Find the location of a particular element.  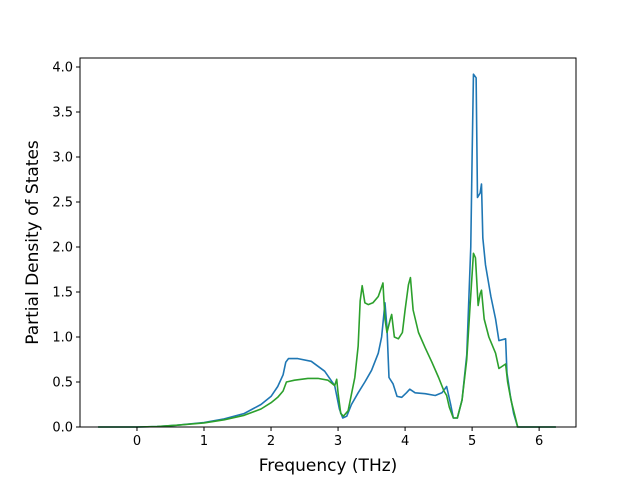

x-tick-label: 5 is located at coordinates (472, 441).